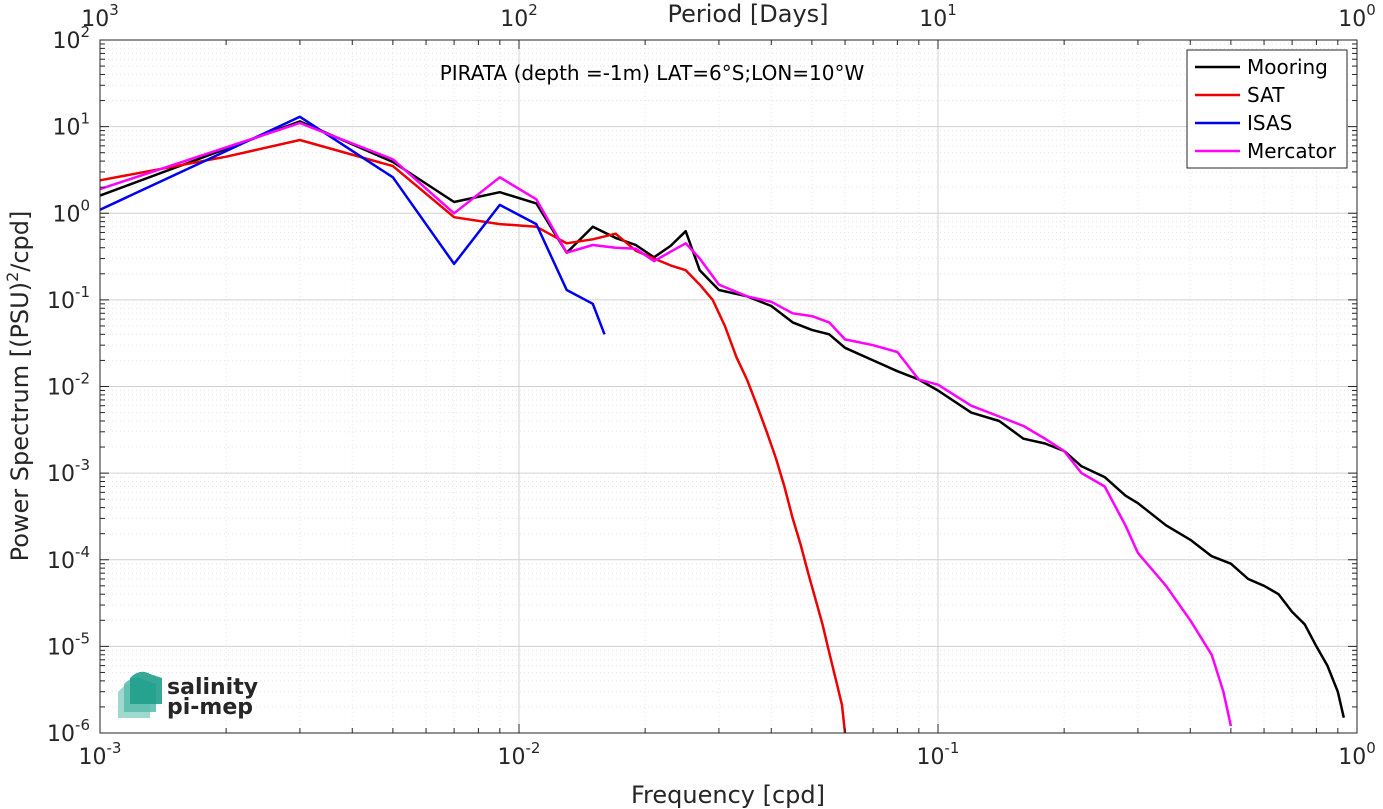  What do you see at coordinates (1266, 95) in the screenshot?
I see `legend-label-sat: SAT` at bounding box center [1266, 95].